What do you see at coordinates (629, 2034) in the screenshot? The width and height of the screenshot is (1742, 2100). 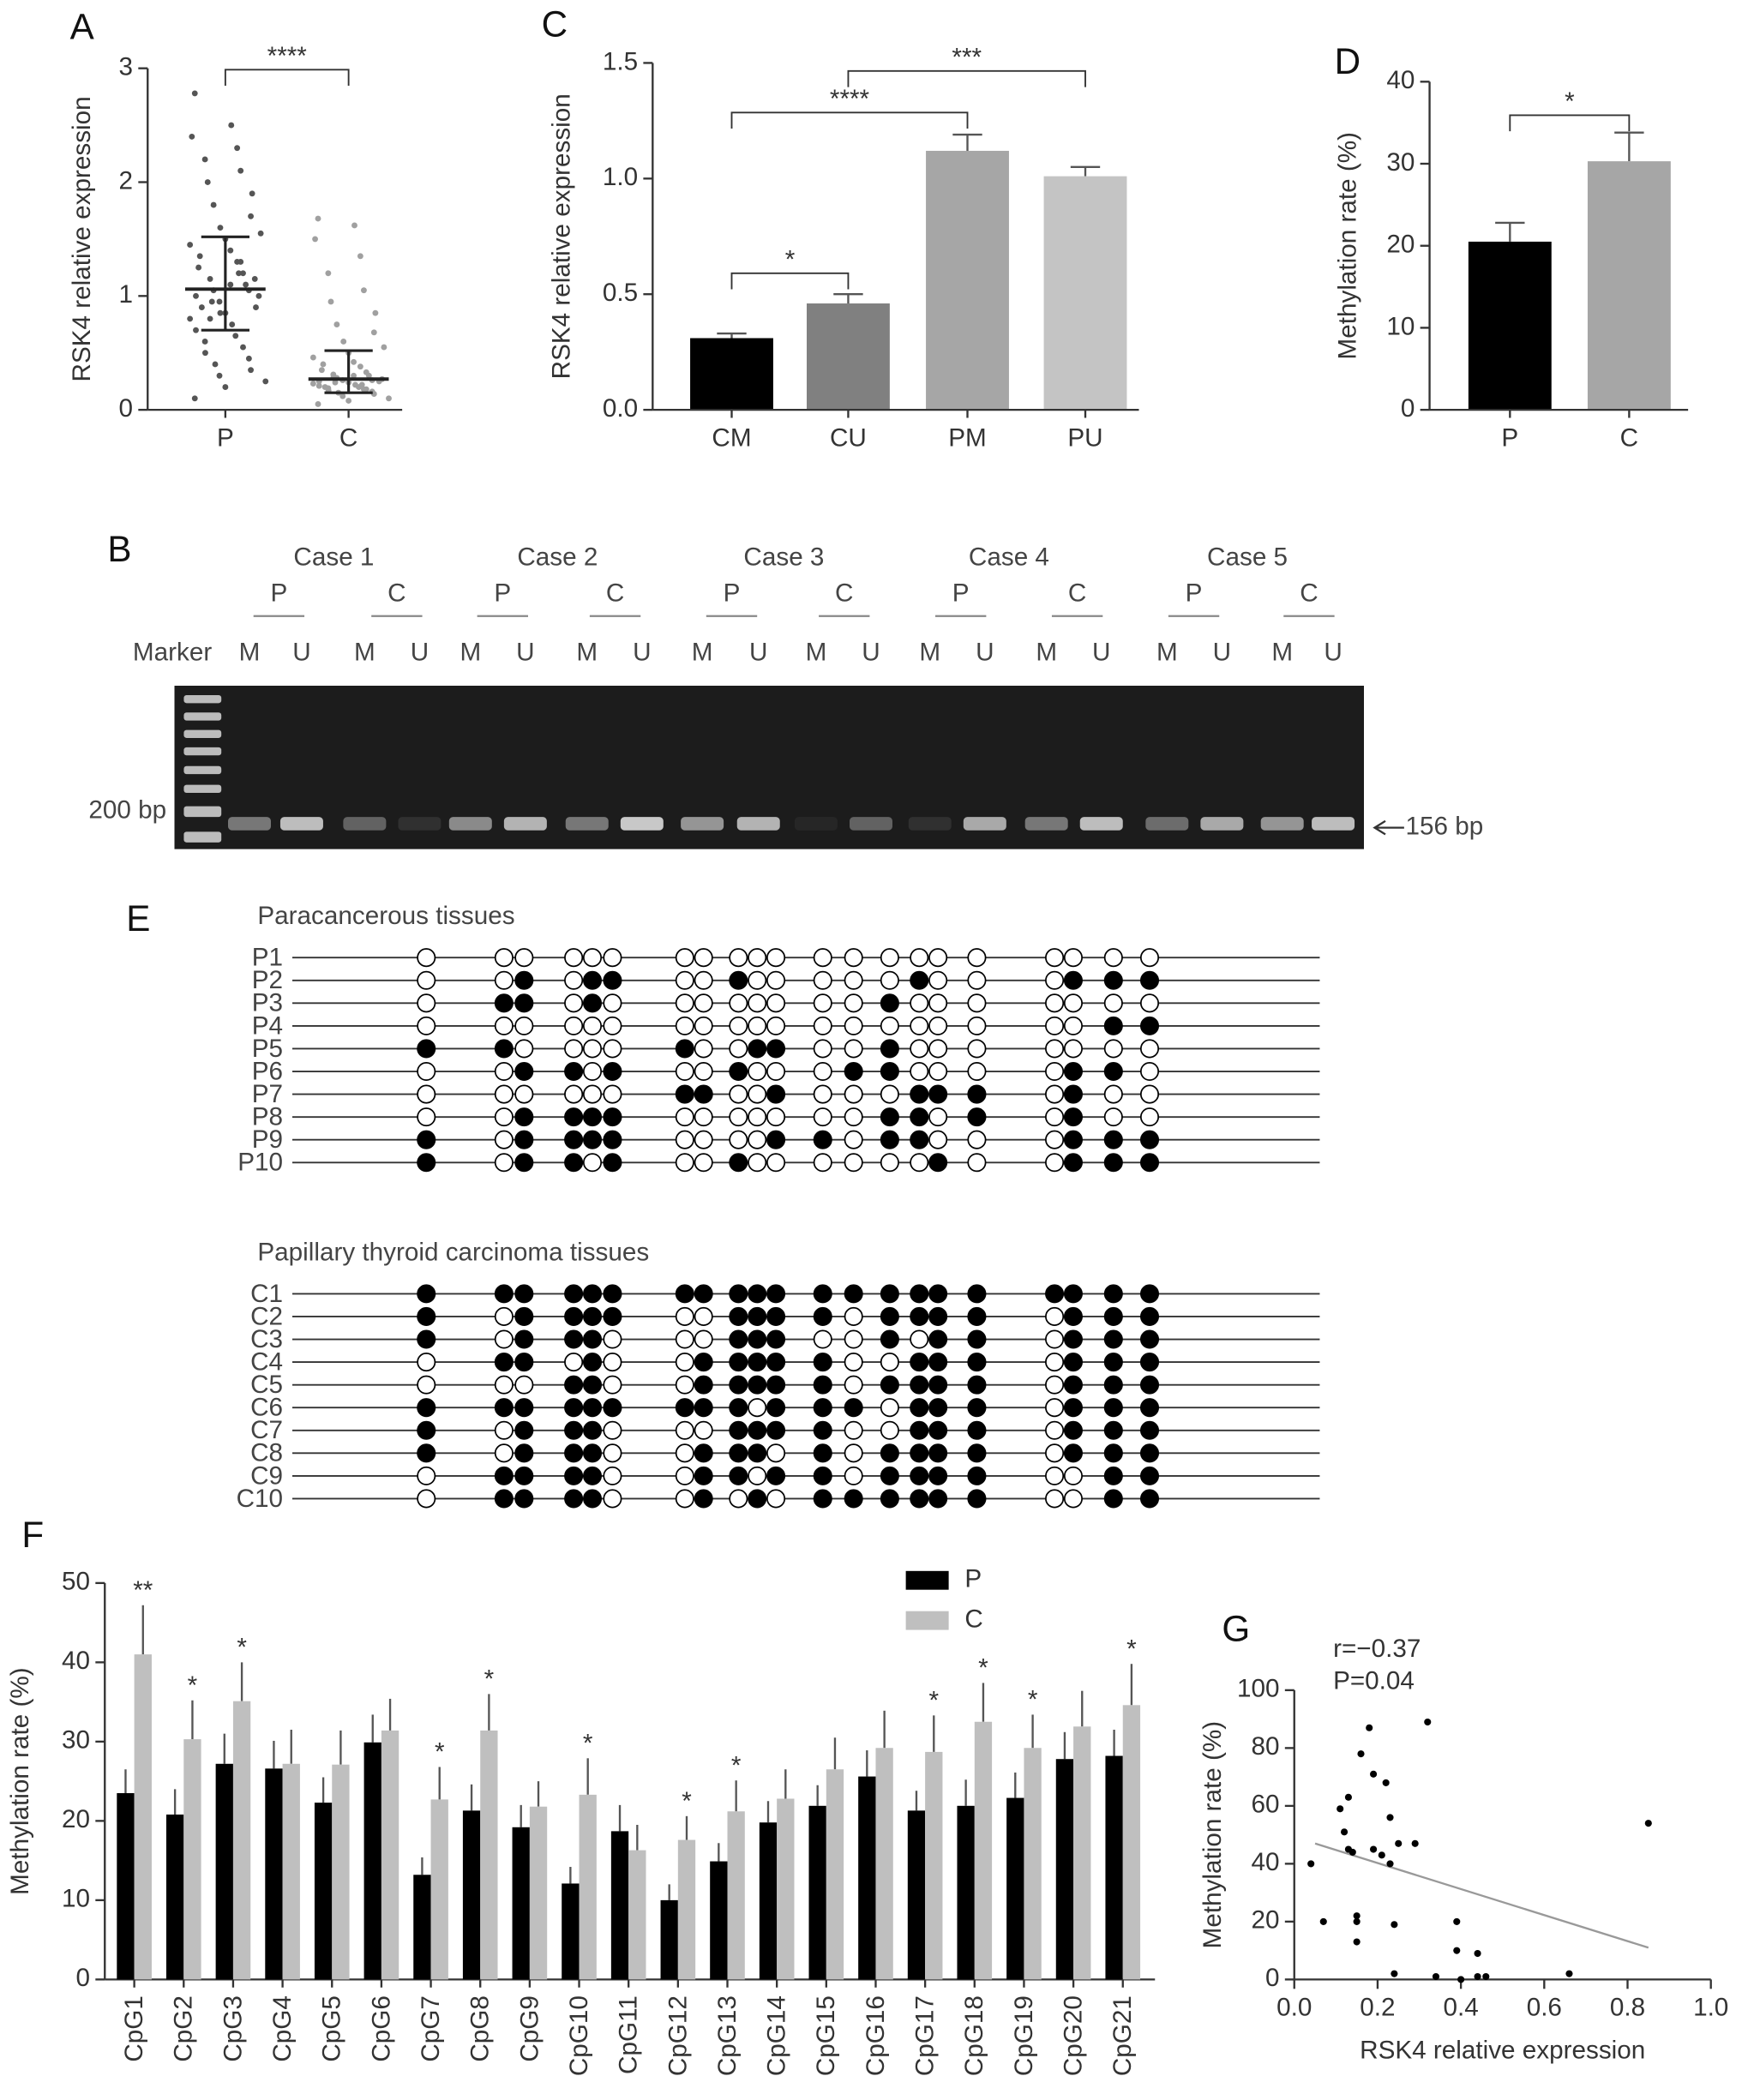 I see `x-tick-label: CpG11` at bounding box center [629, 2034].